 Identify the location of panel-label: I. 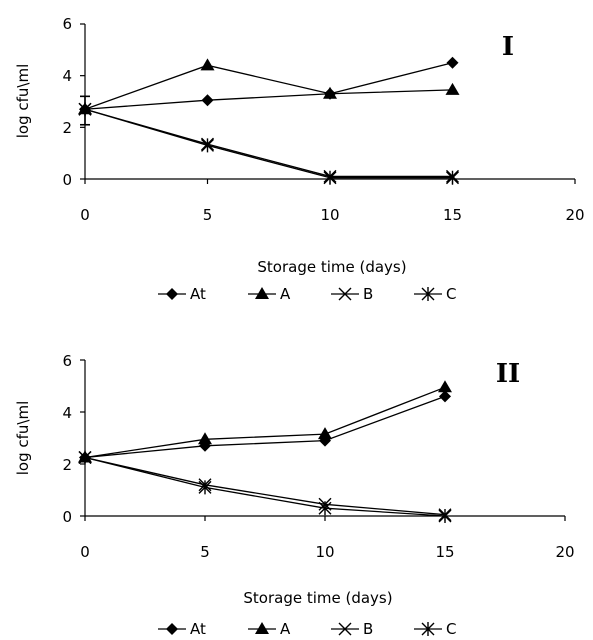
(508, 47).